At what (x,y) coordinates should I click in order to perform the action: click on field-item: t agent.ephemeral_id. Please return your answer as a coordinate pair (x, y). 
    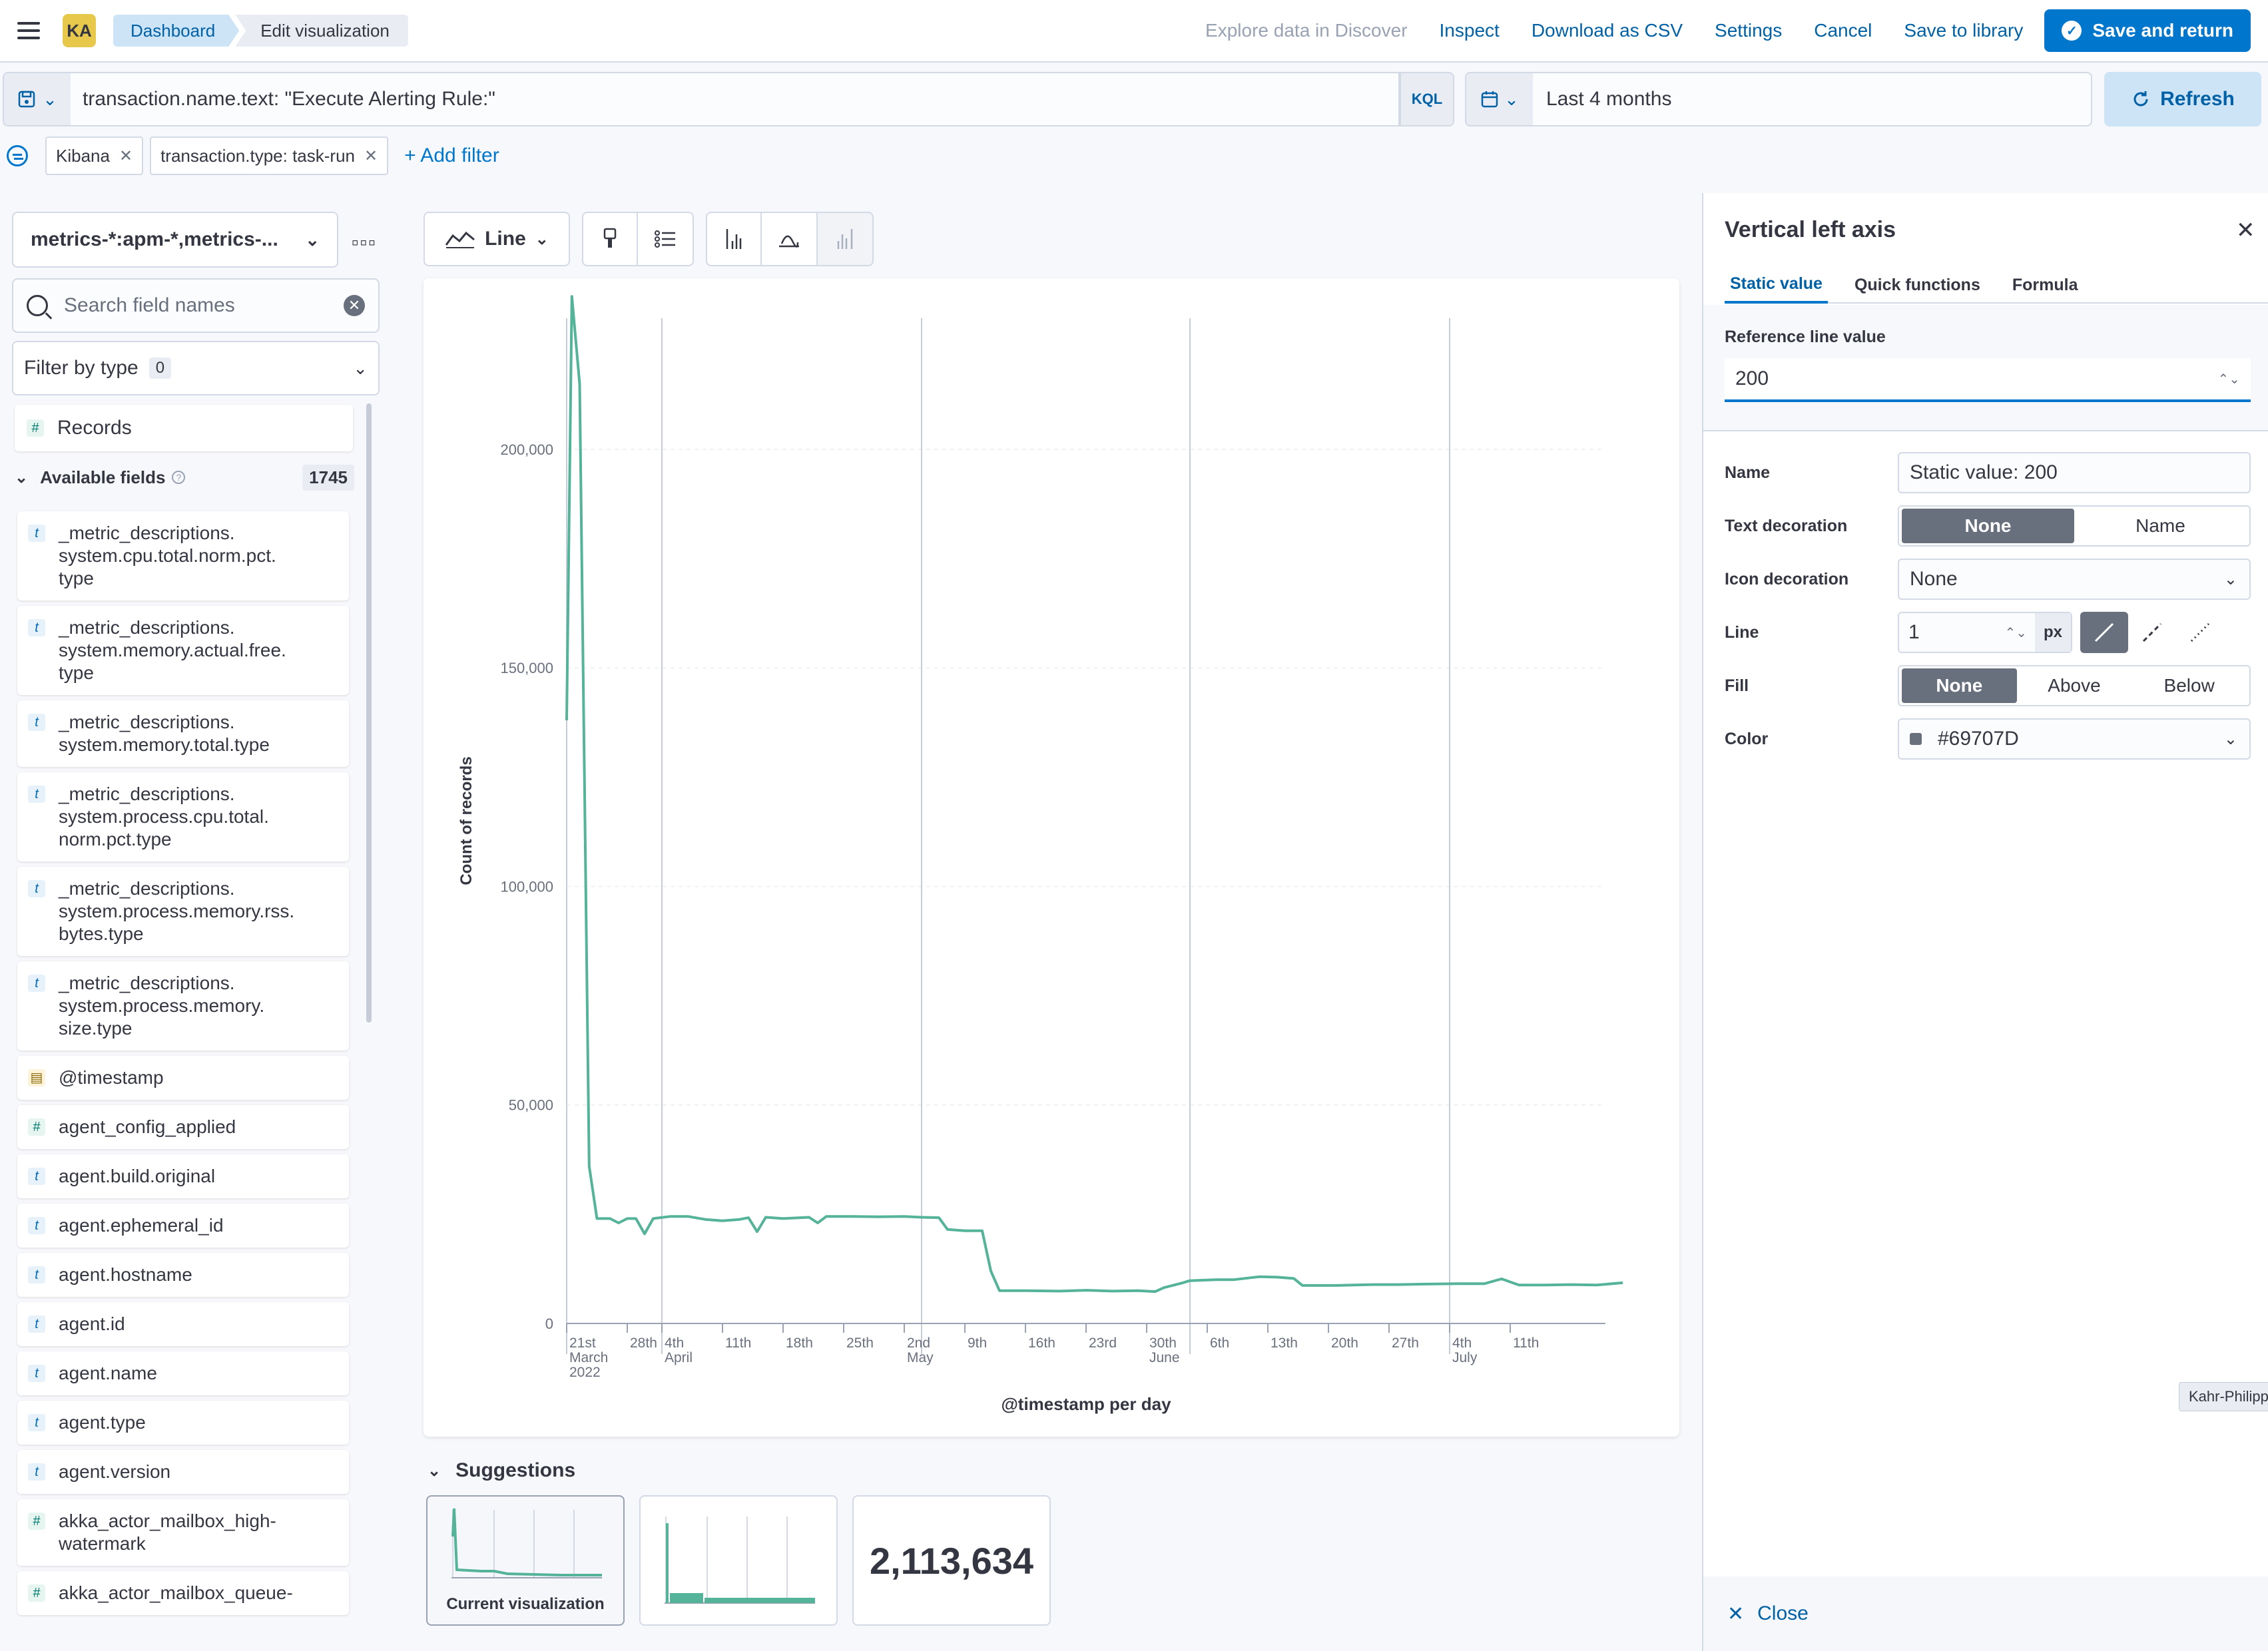
    Looking at the image, I should click on (183, 1226).